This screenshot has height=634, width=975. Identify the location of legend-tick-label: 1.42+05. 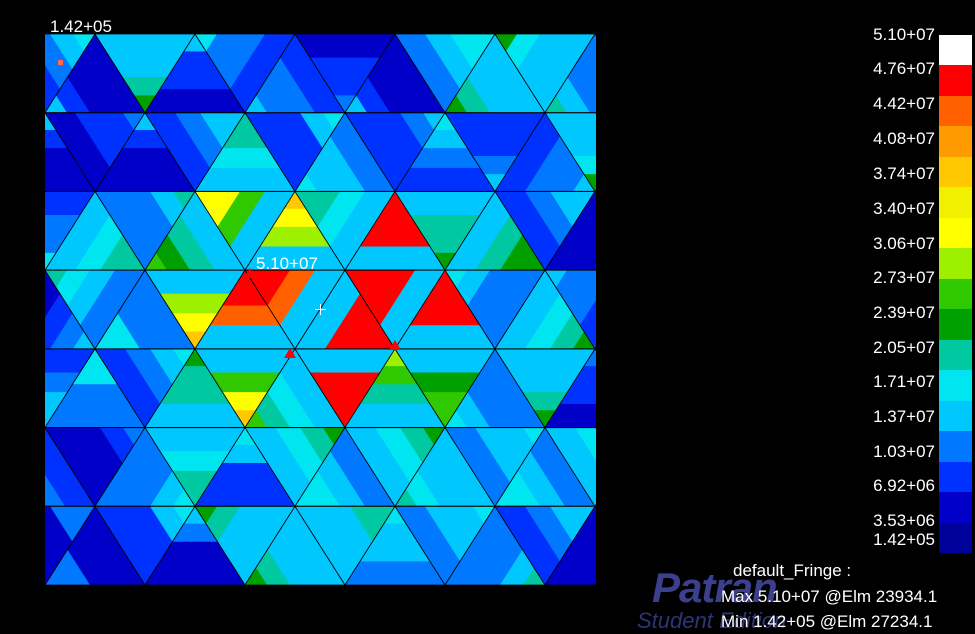
(904, 539).